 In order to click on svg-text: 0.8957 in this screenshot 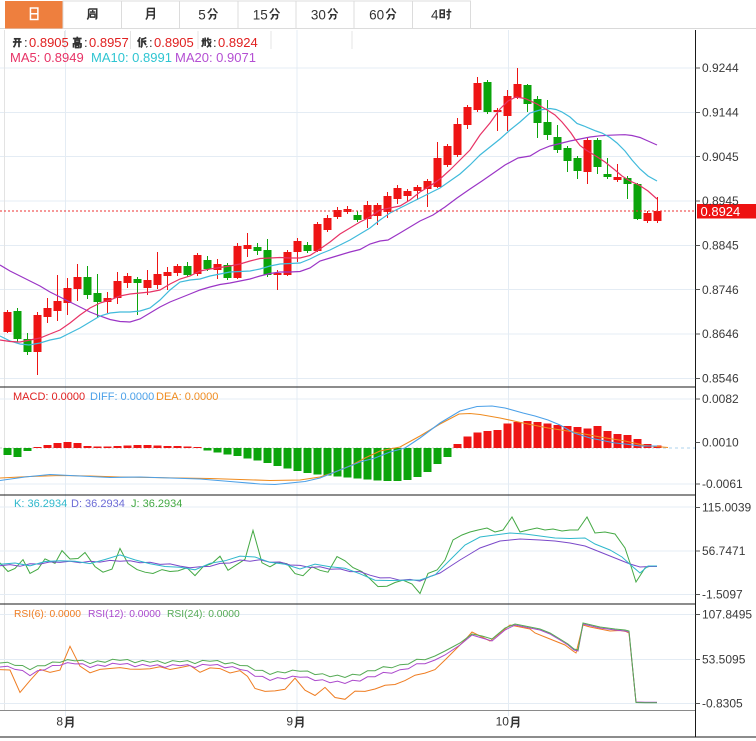, I will do `click(109, 42)`.